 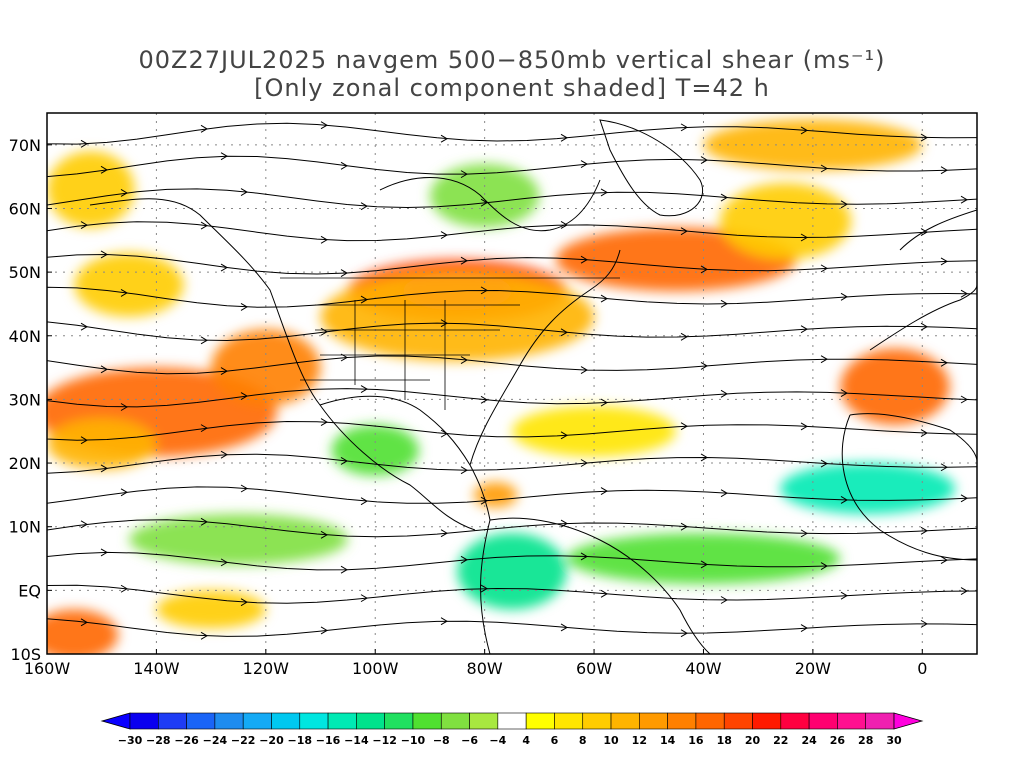 I want to click on colorbar-label: 12, so click(x=639, y=740).